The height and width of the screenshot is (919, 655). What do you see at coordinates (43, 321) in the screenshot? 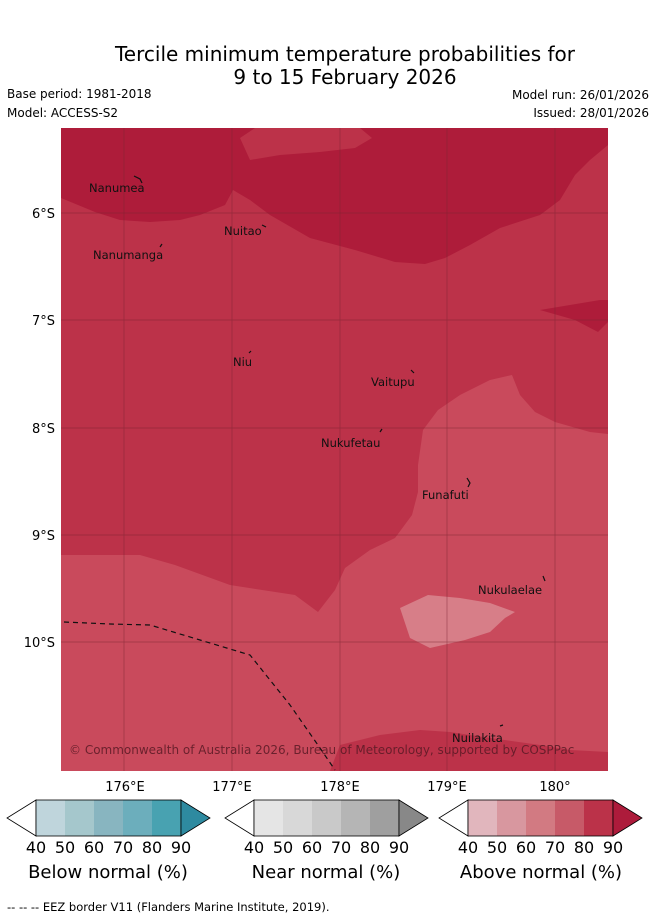
I see `lat-label-7s: 7°S` at bounding box center [43, 321].